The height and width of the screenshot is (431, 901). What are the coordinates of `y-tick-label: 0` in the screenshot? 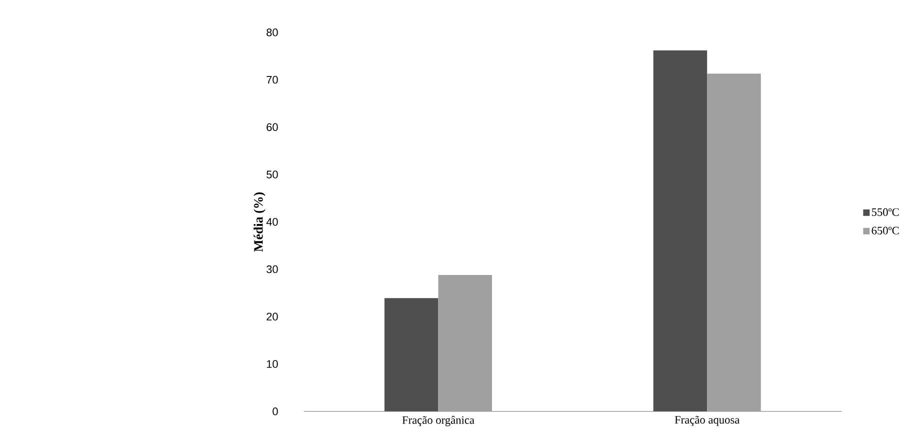 It's located at (275, 412).